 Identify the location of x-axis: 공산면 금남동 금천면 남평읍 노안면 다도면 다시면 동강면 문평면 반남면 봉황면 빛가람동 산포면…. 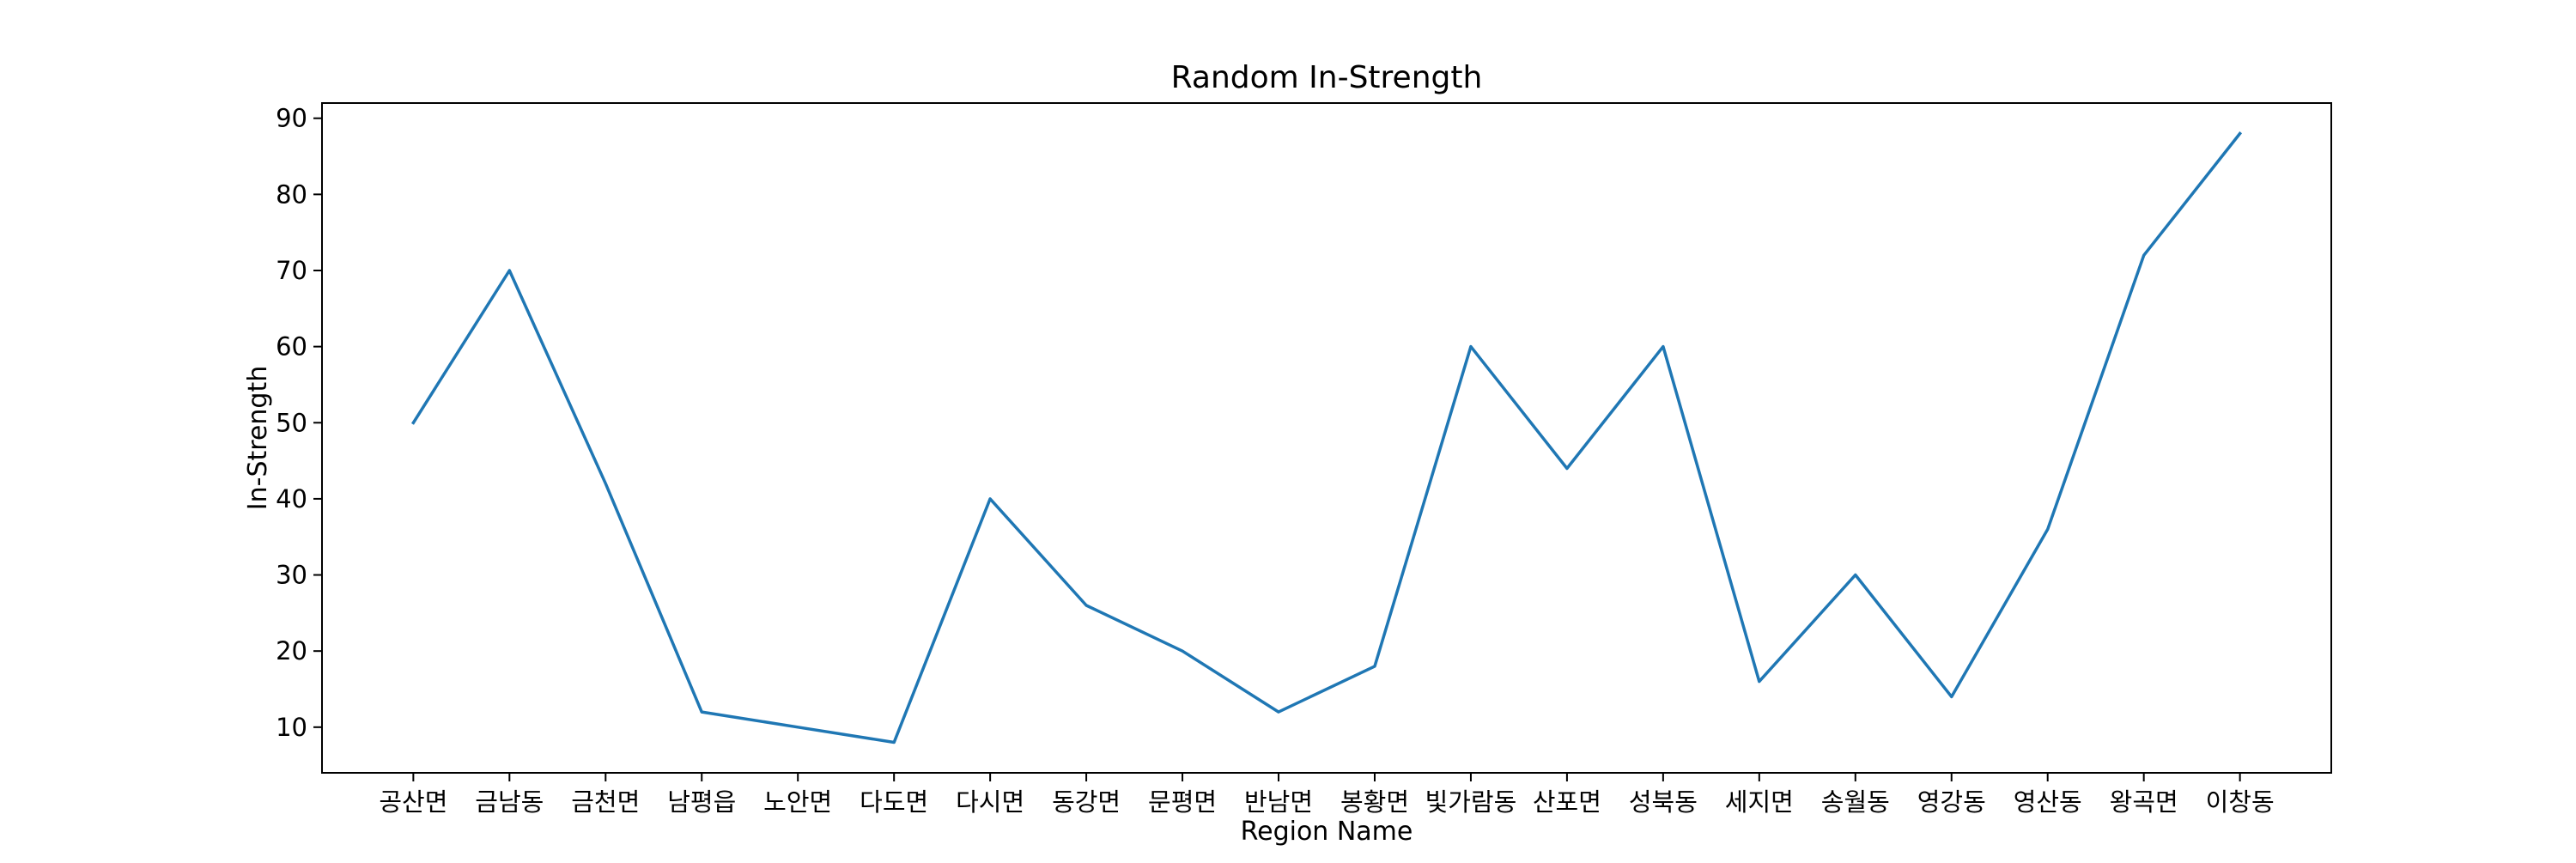
(1327, 795).